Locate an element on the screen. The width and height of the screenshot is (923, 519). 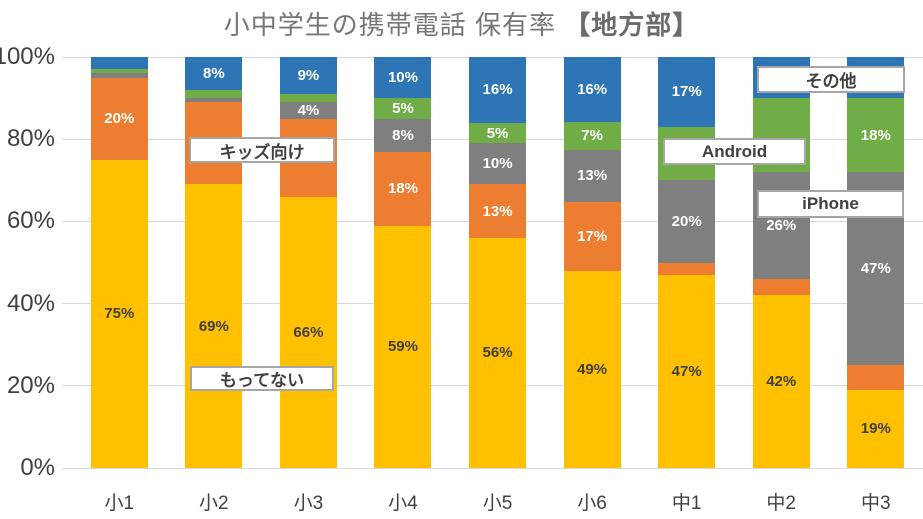
stacked-bar: 49% 17% 13% 7% 16% is located at coordinates (592, 262).